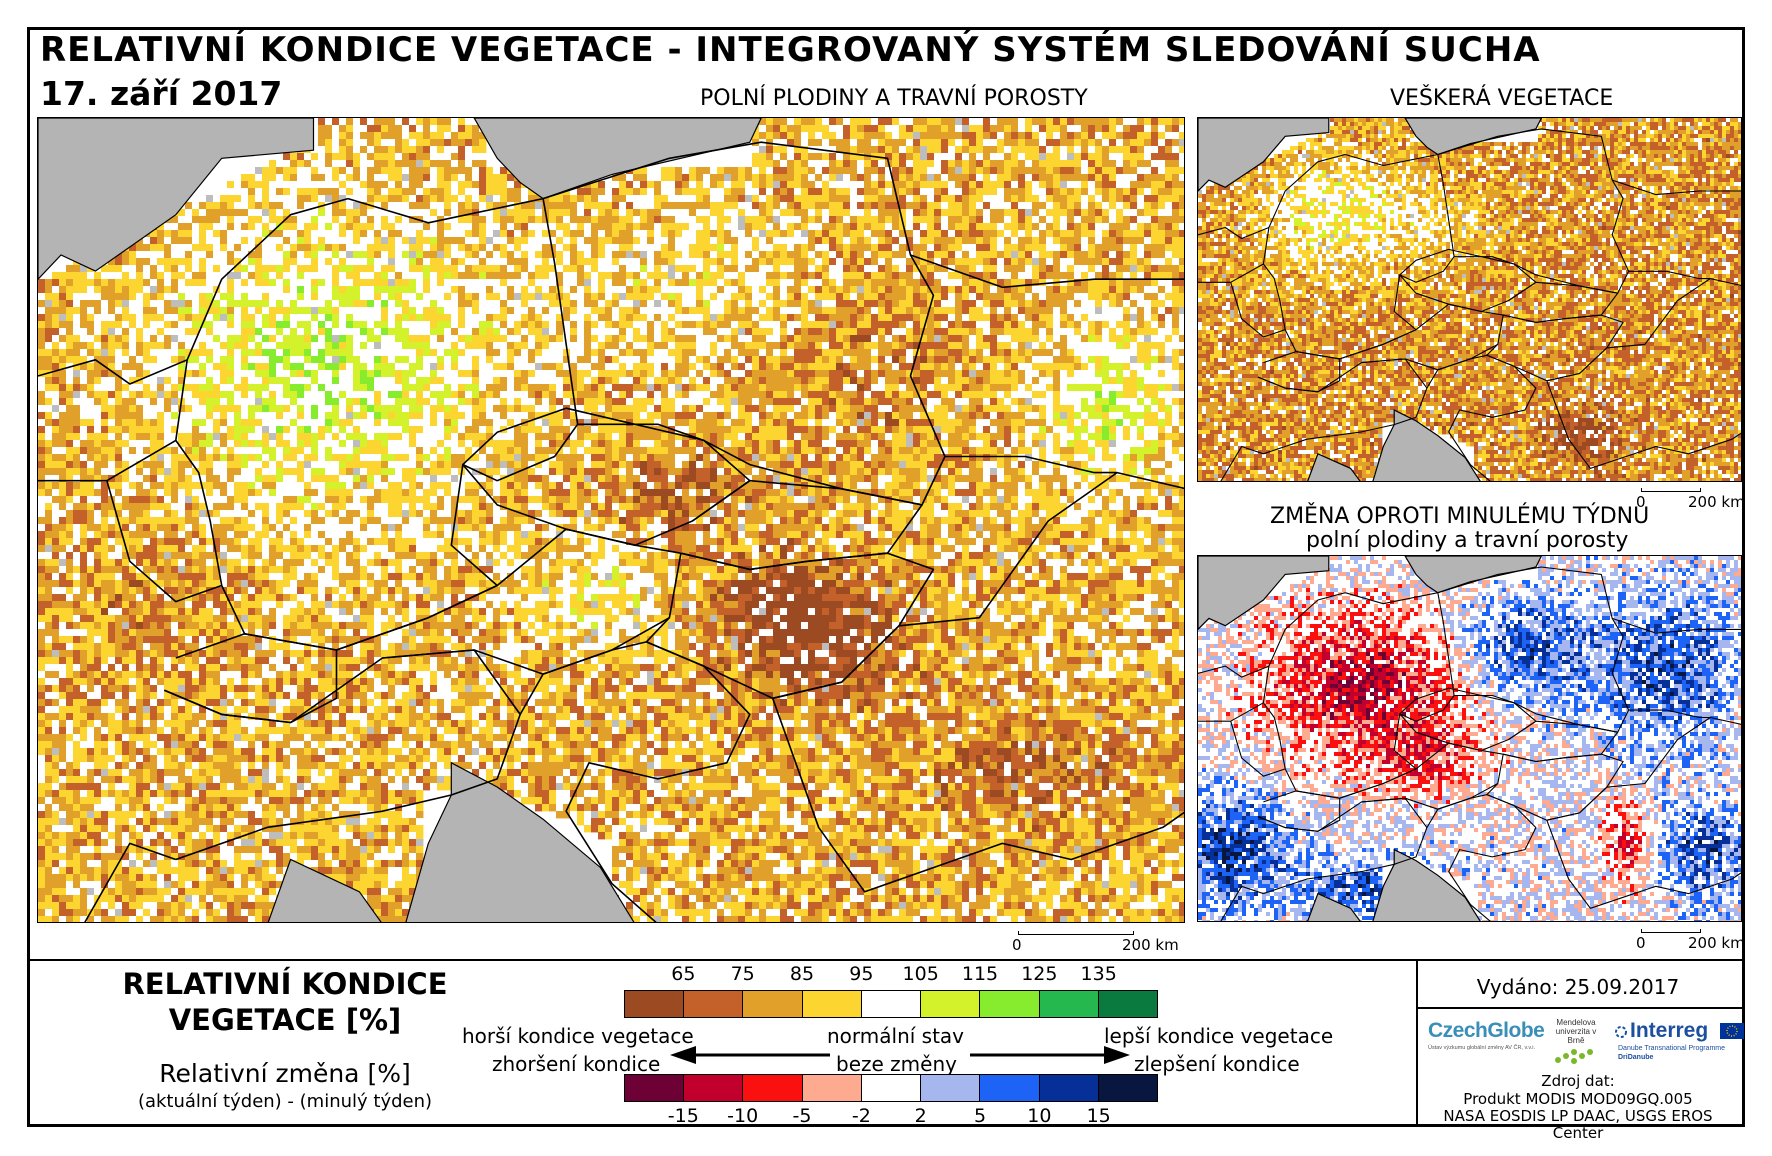 The image size is (1772, 1156). I want to click on scalebar-change: 0 200 km, so click(1691, 939).